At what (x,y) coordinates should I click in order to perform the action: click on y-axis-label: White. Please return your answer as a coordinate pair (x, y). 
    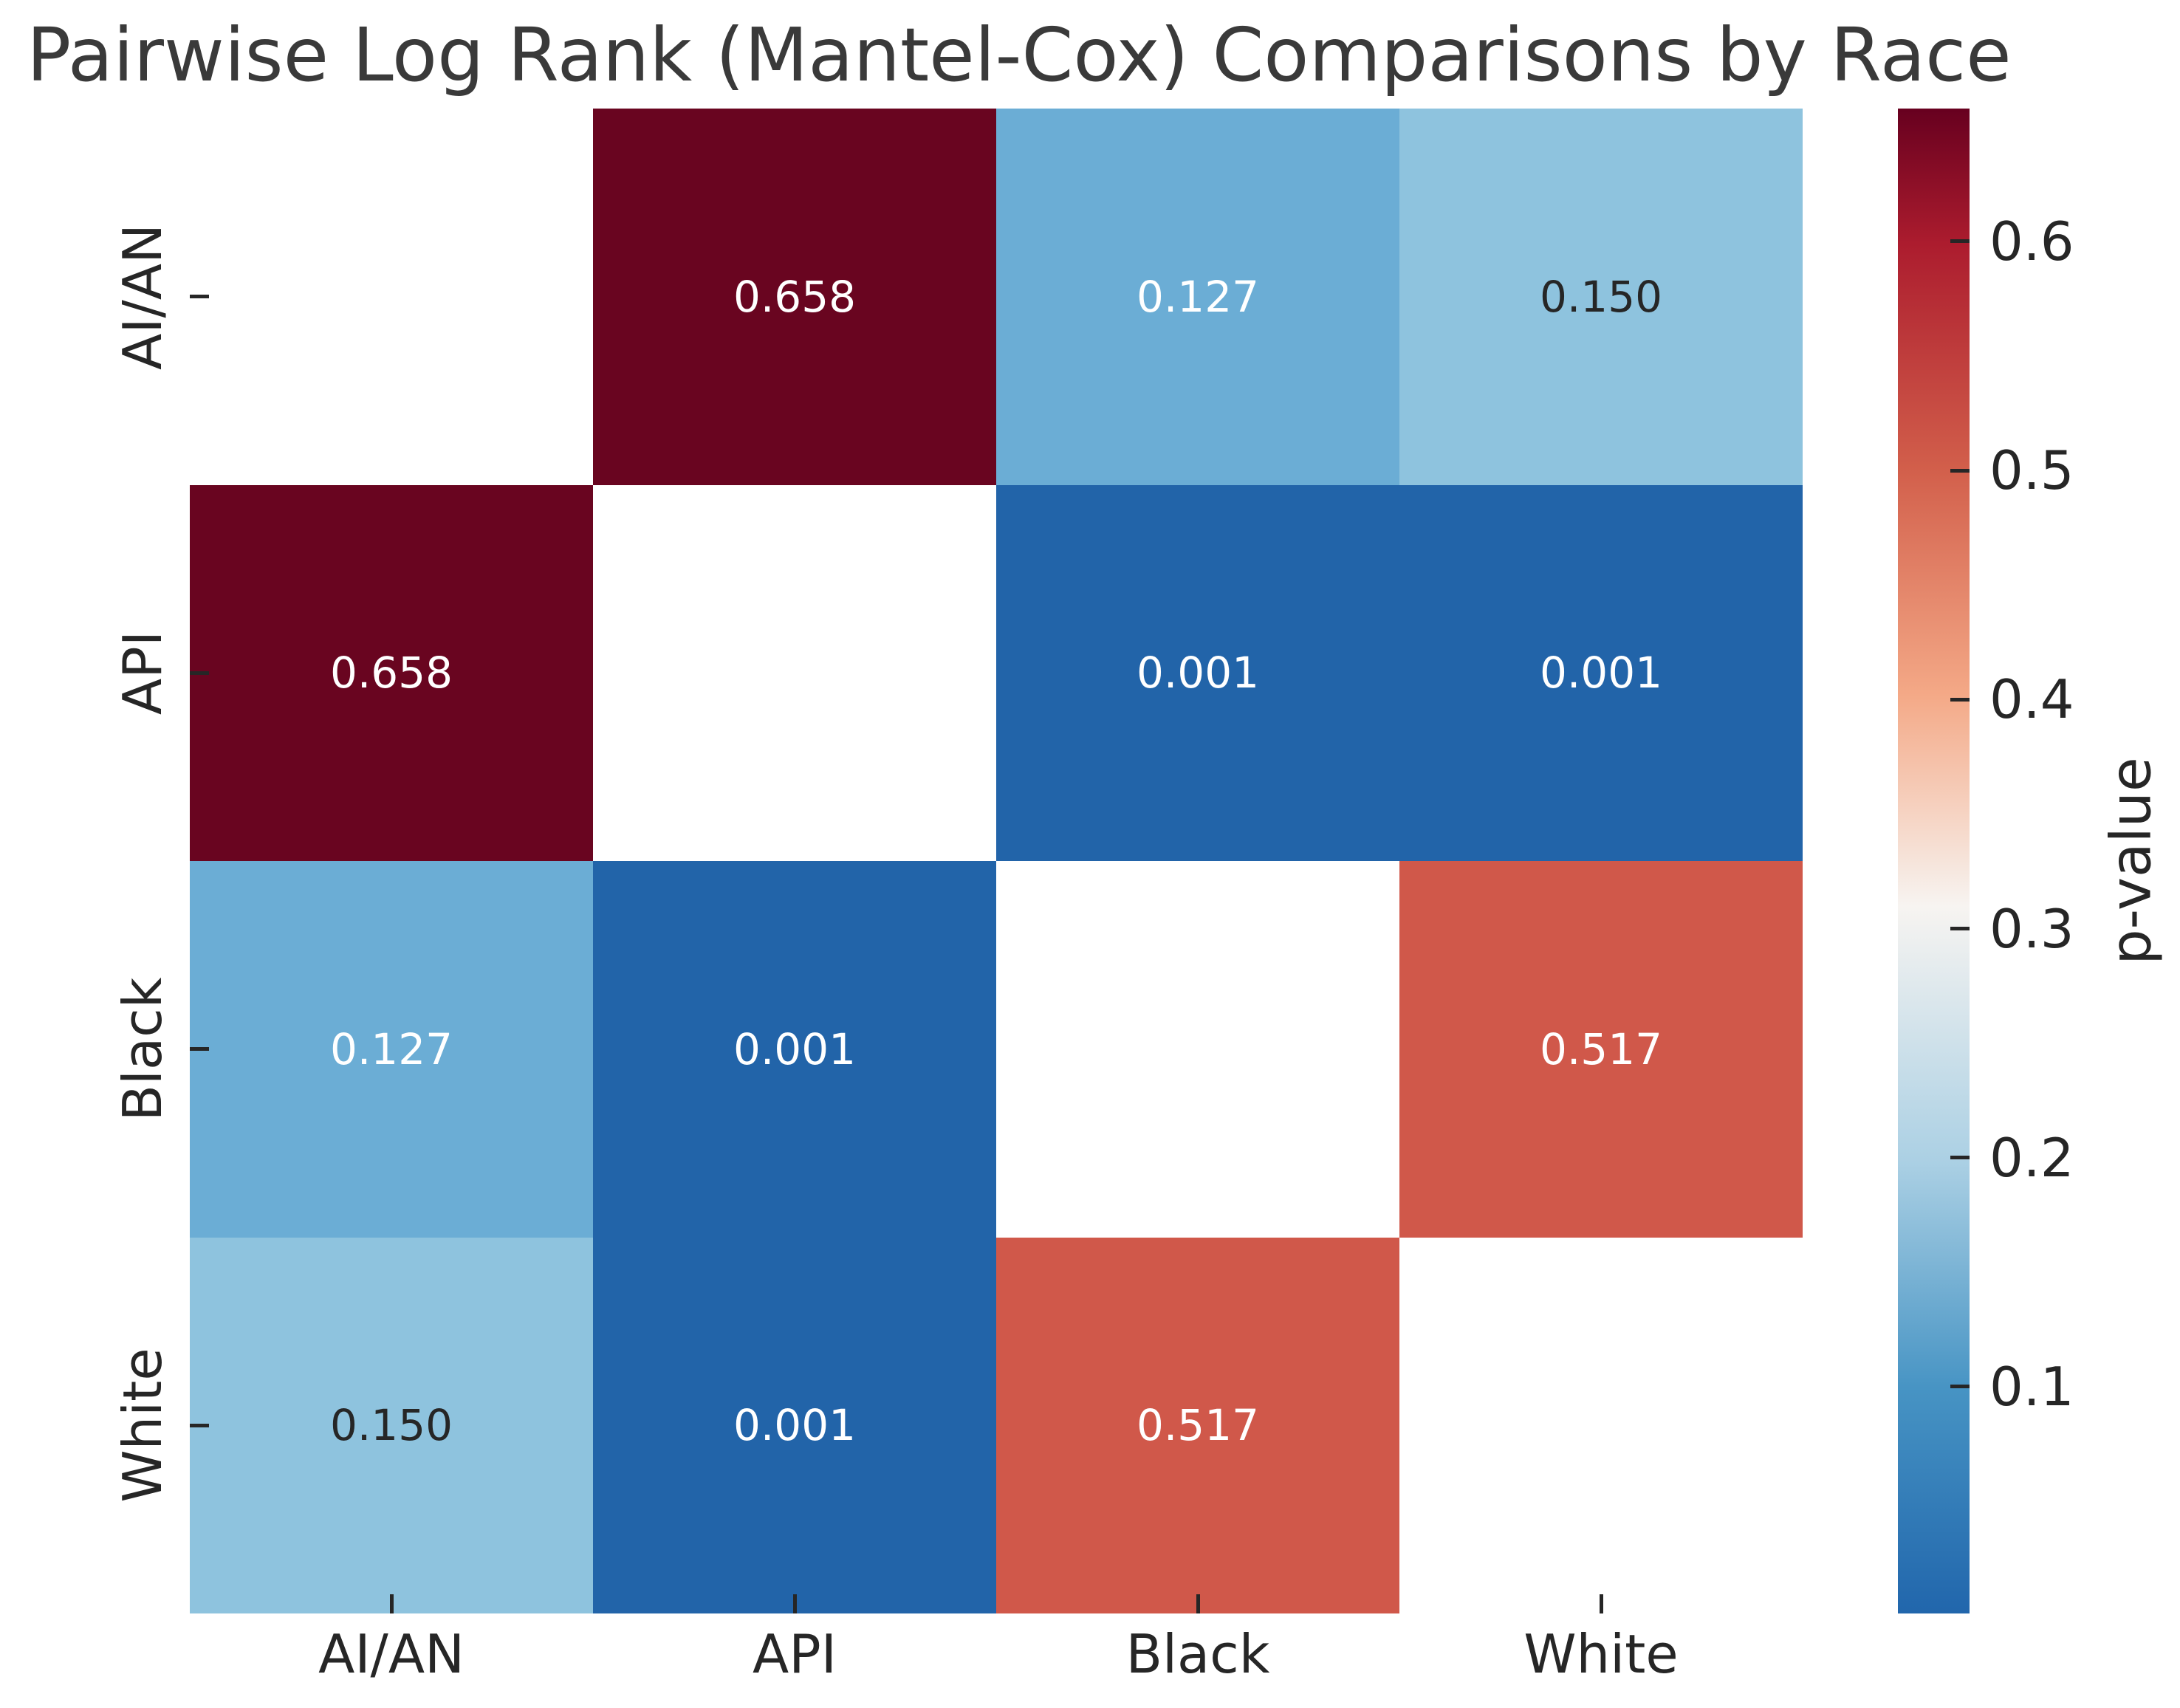
    Looking at the image, I should click on (143, 1425).